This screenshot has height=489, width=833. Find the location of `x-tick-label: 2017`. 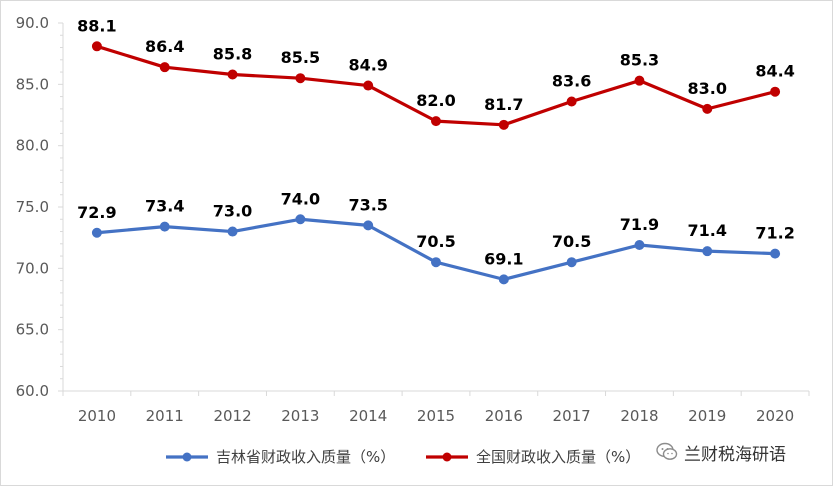

x-tick-label: 2017 is located at coordinates (572, 416).